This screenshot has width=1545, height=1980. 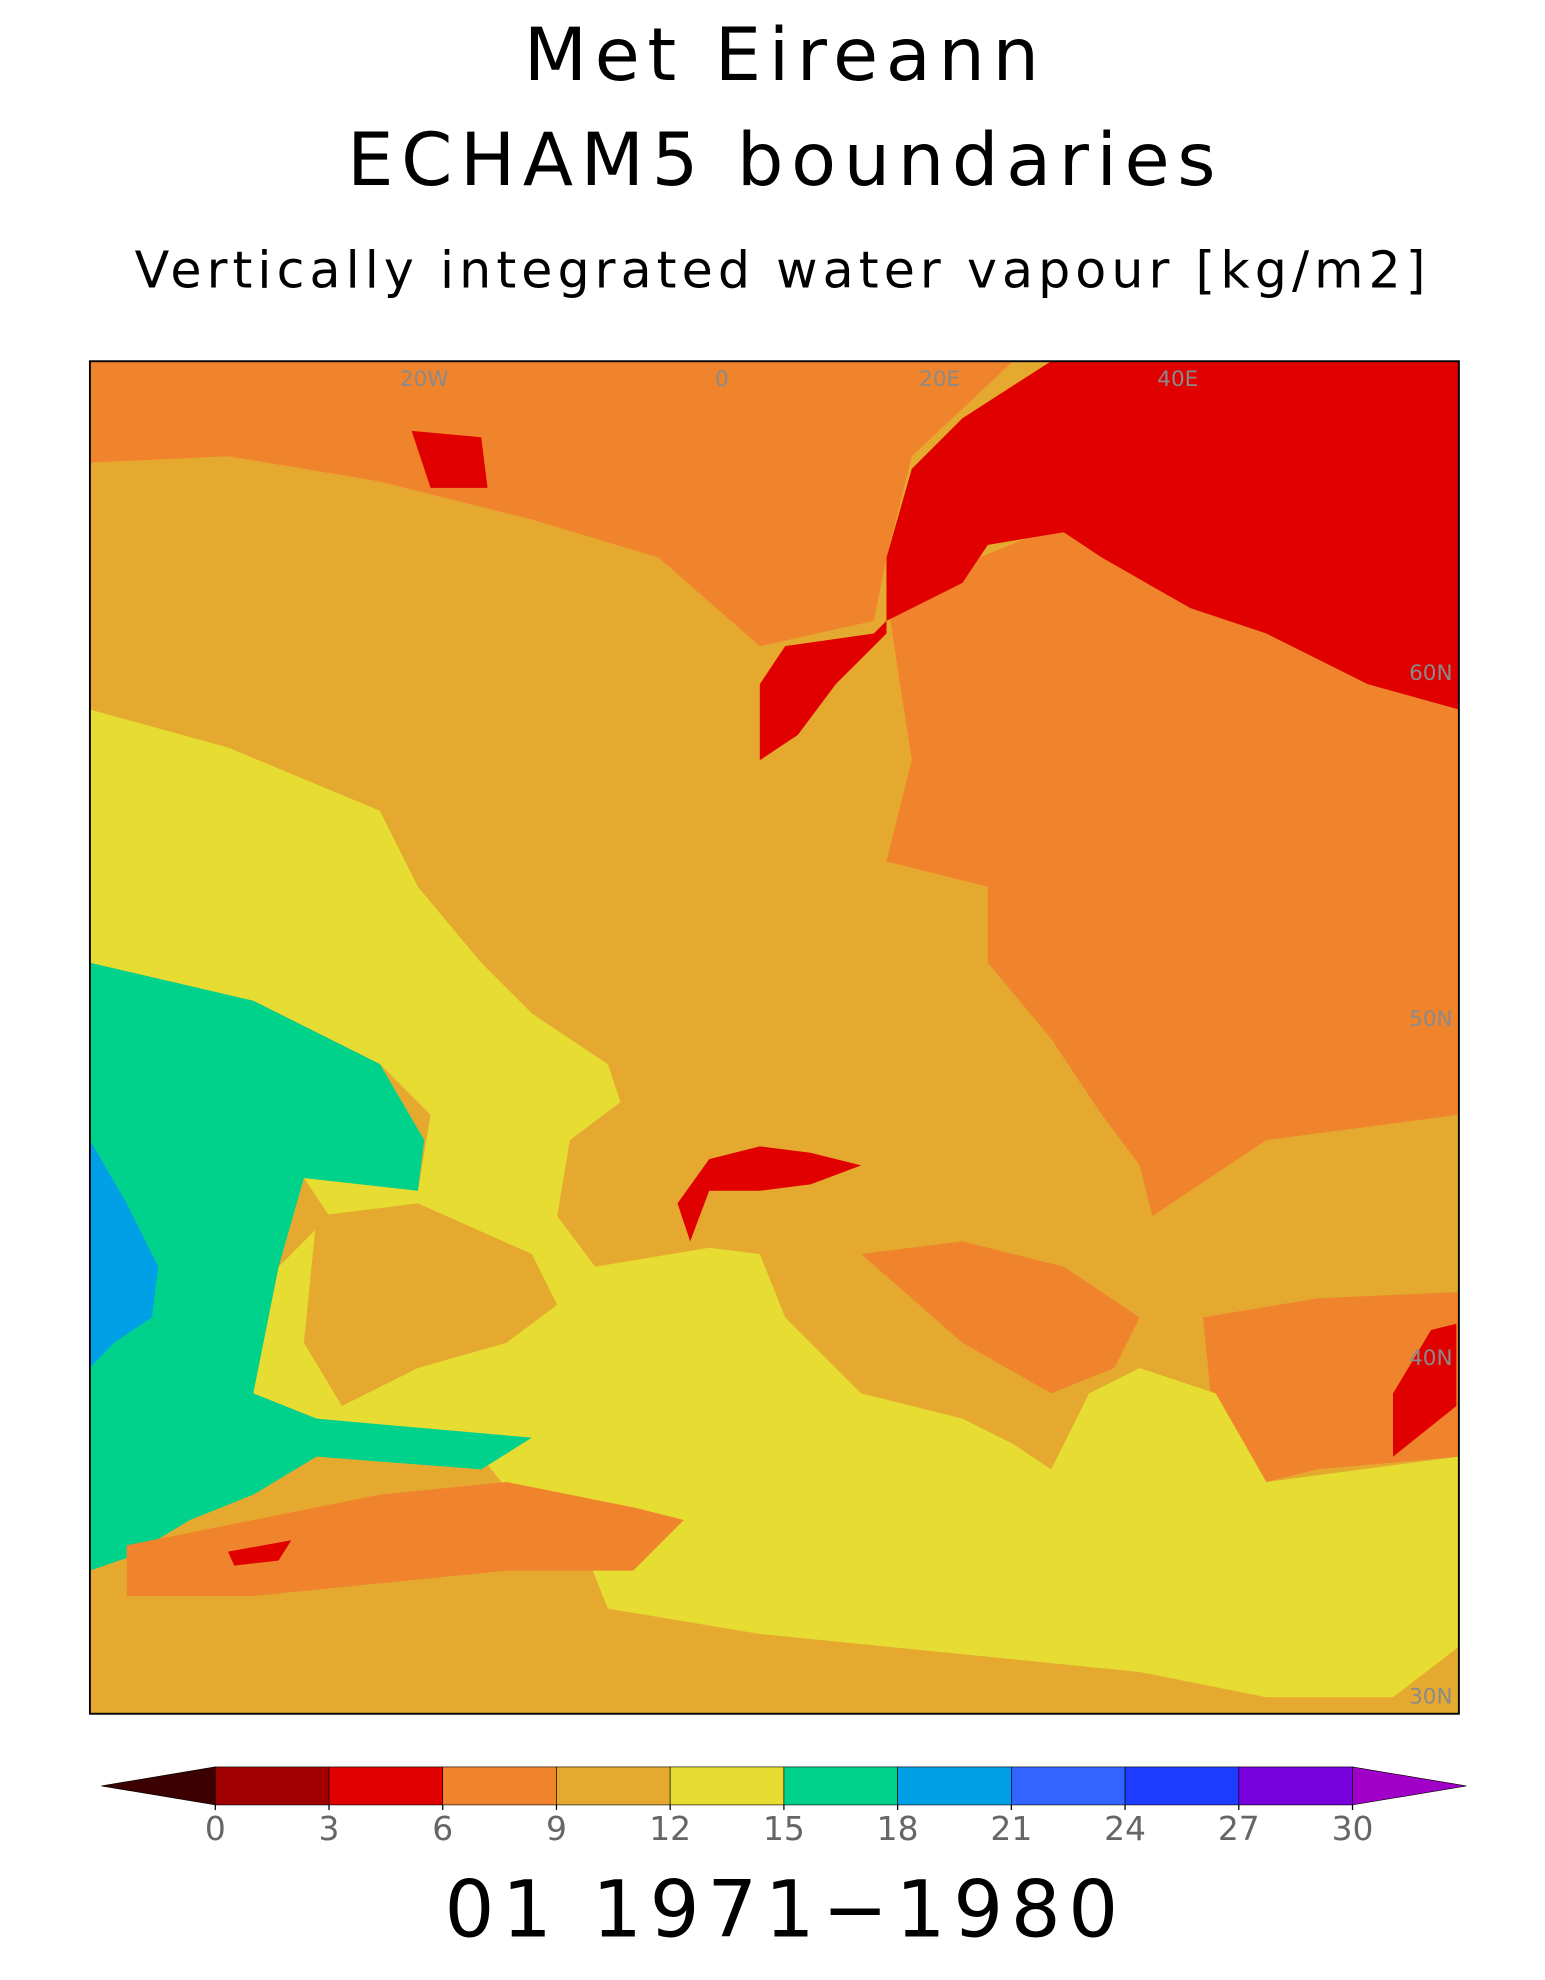 What do you see at coordinates (556, 1828) in the screenshot?
I see `colorbar-tick-label: 9` at bounding box center [556, 1828].